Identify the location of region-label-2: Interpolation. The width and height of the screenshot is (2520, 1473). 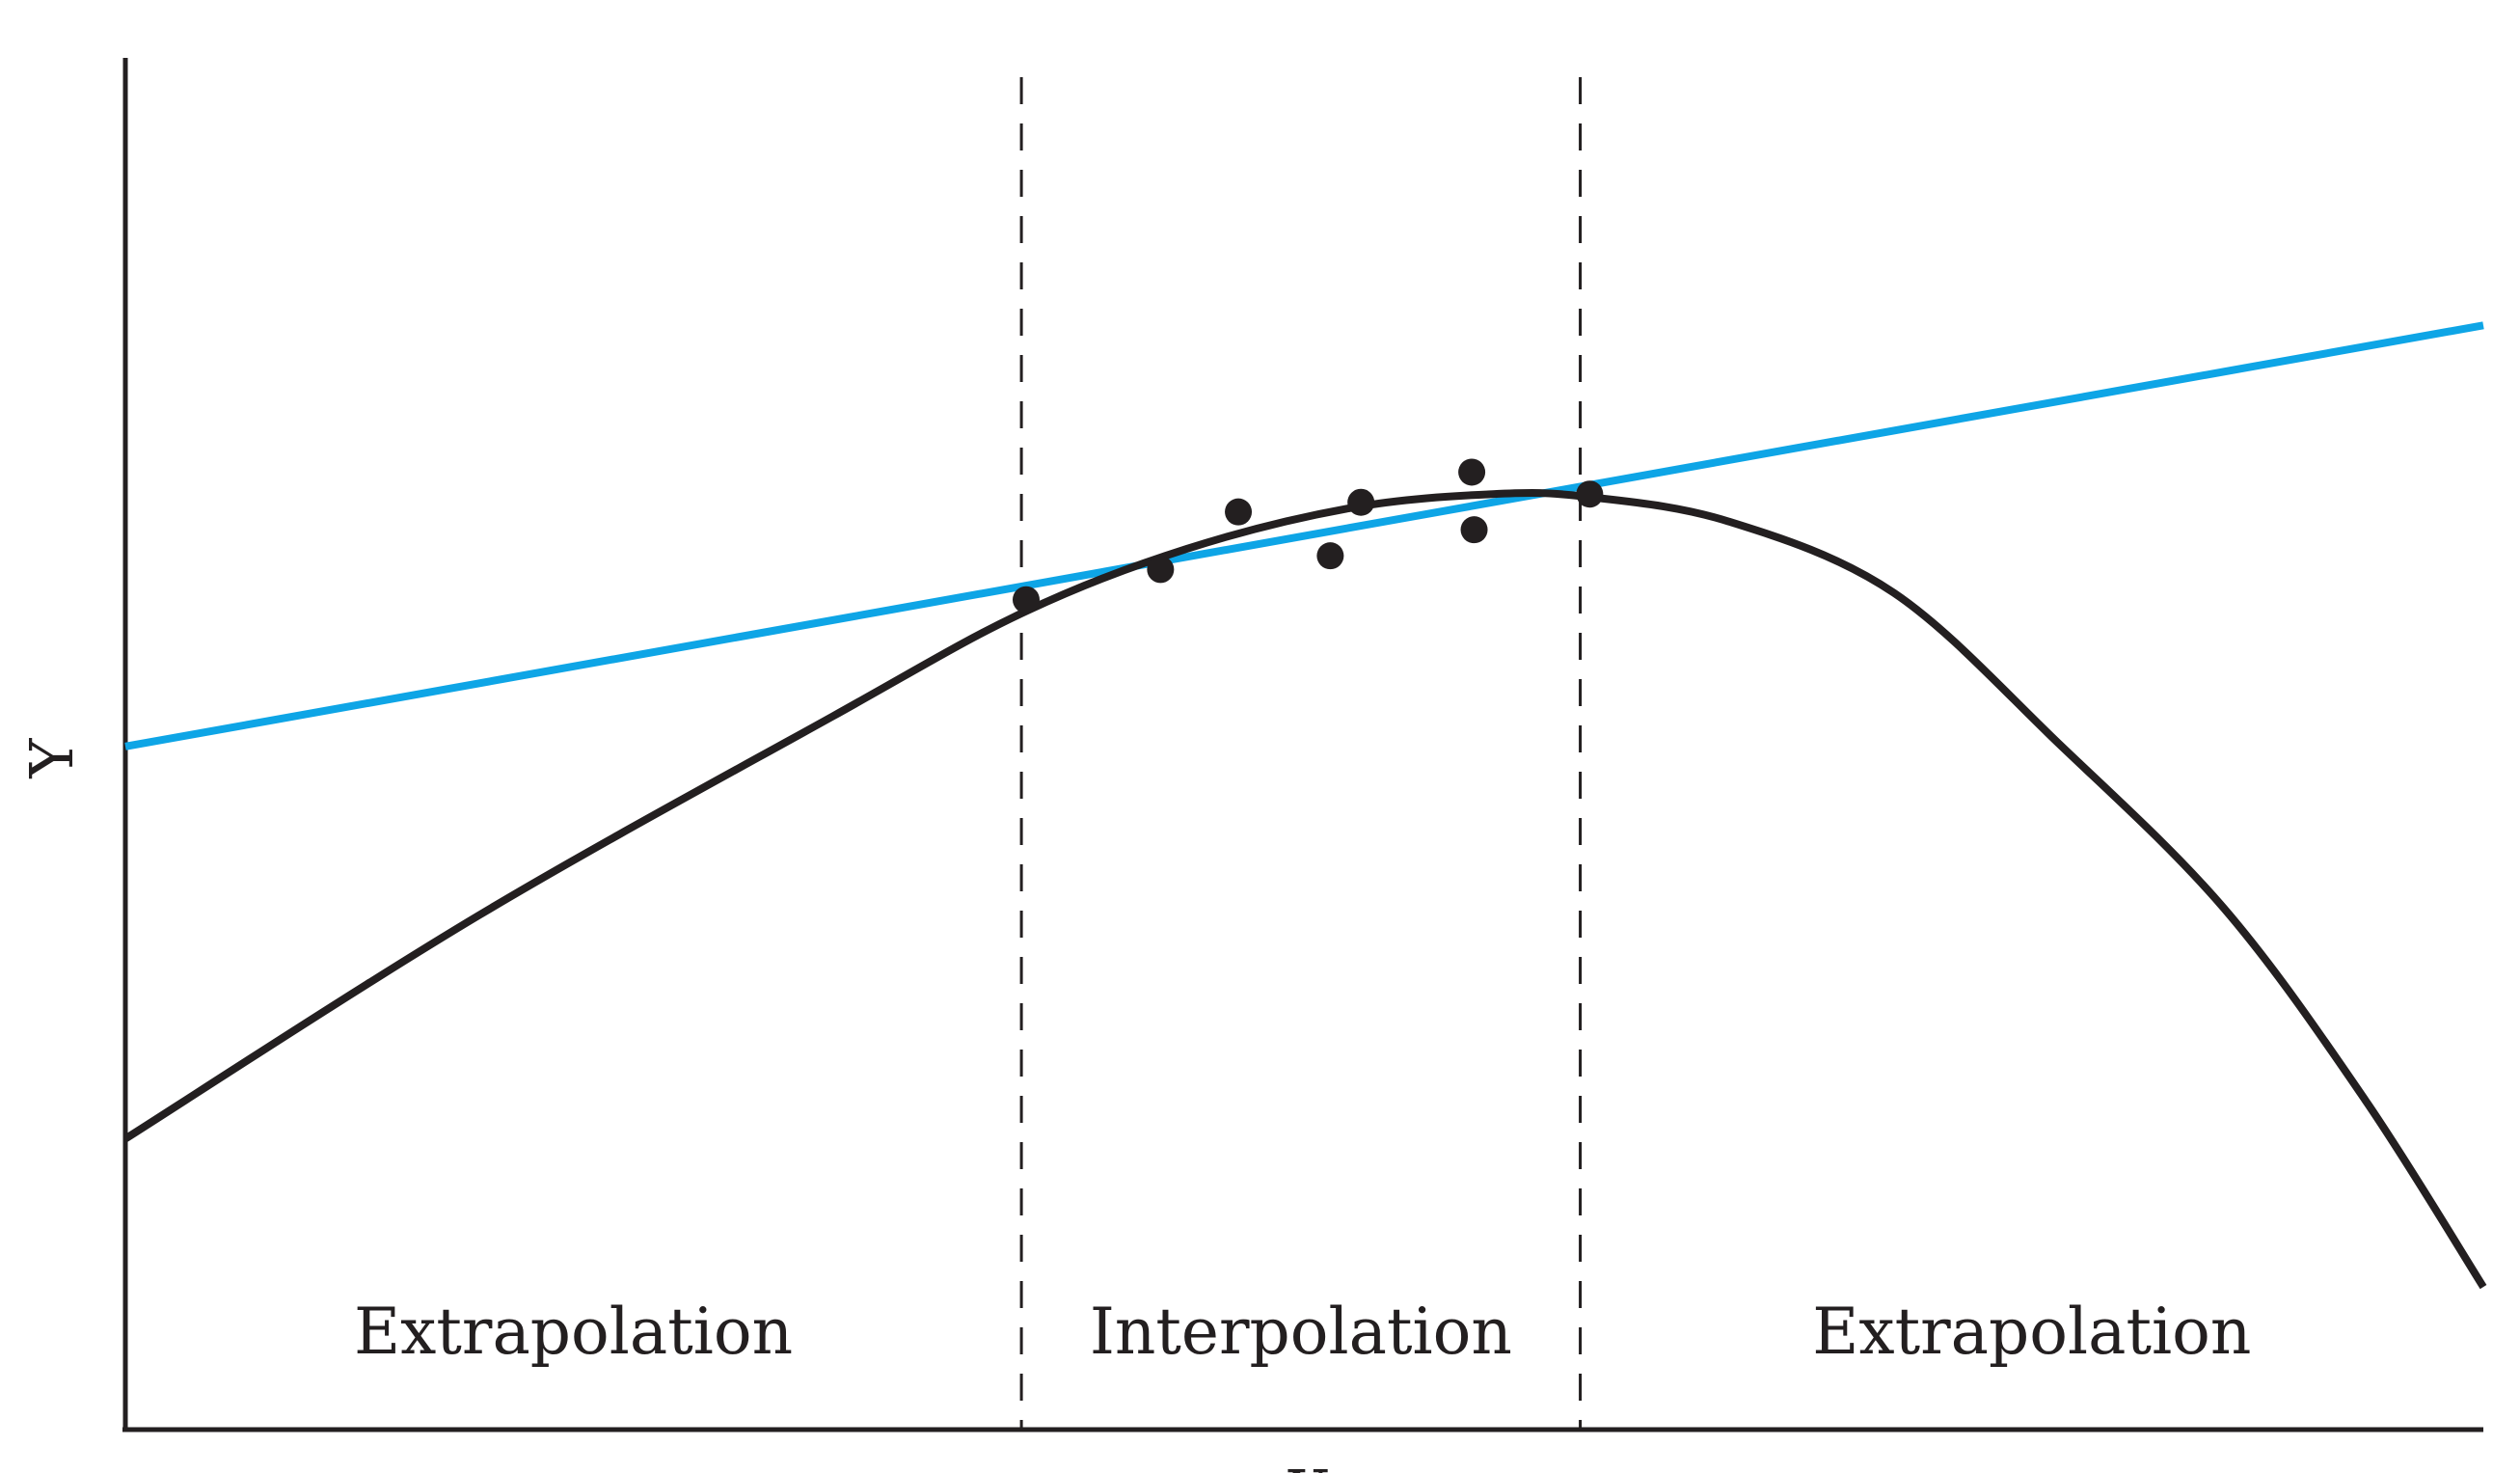
(1301, 1332).